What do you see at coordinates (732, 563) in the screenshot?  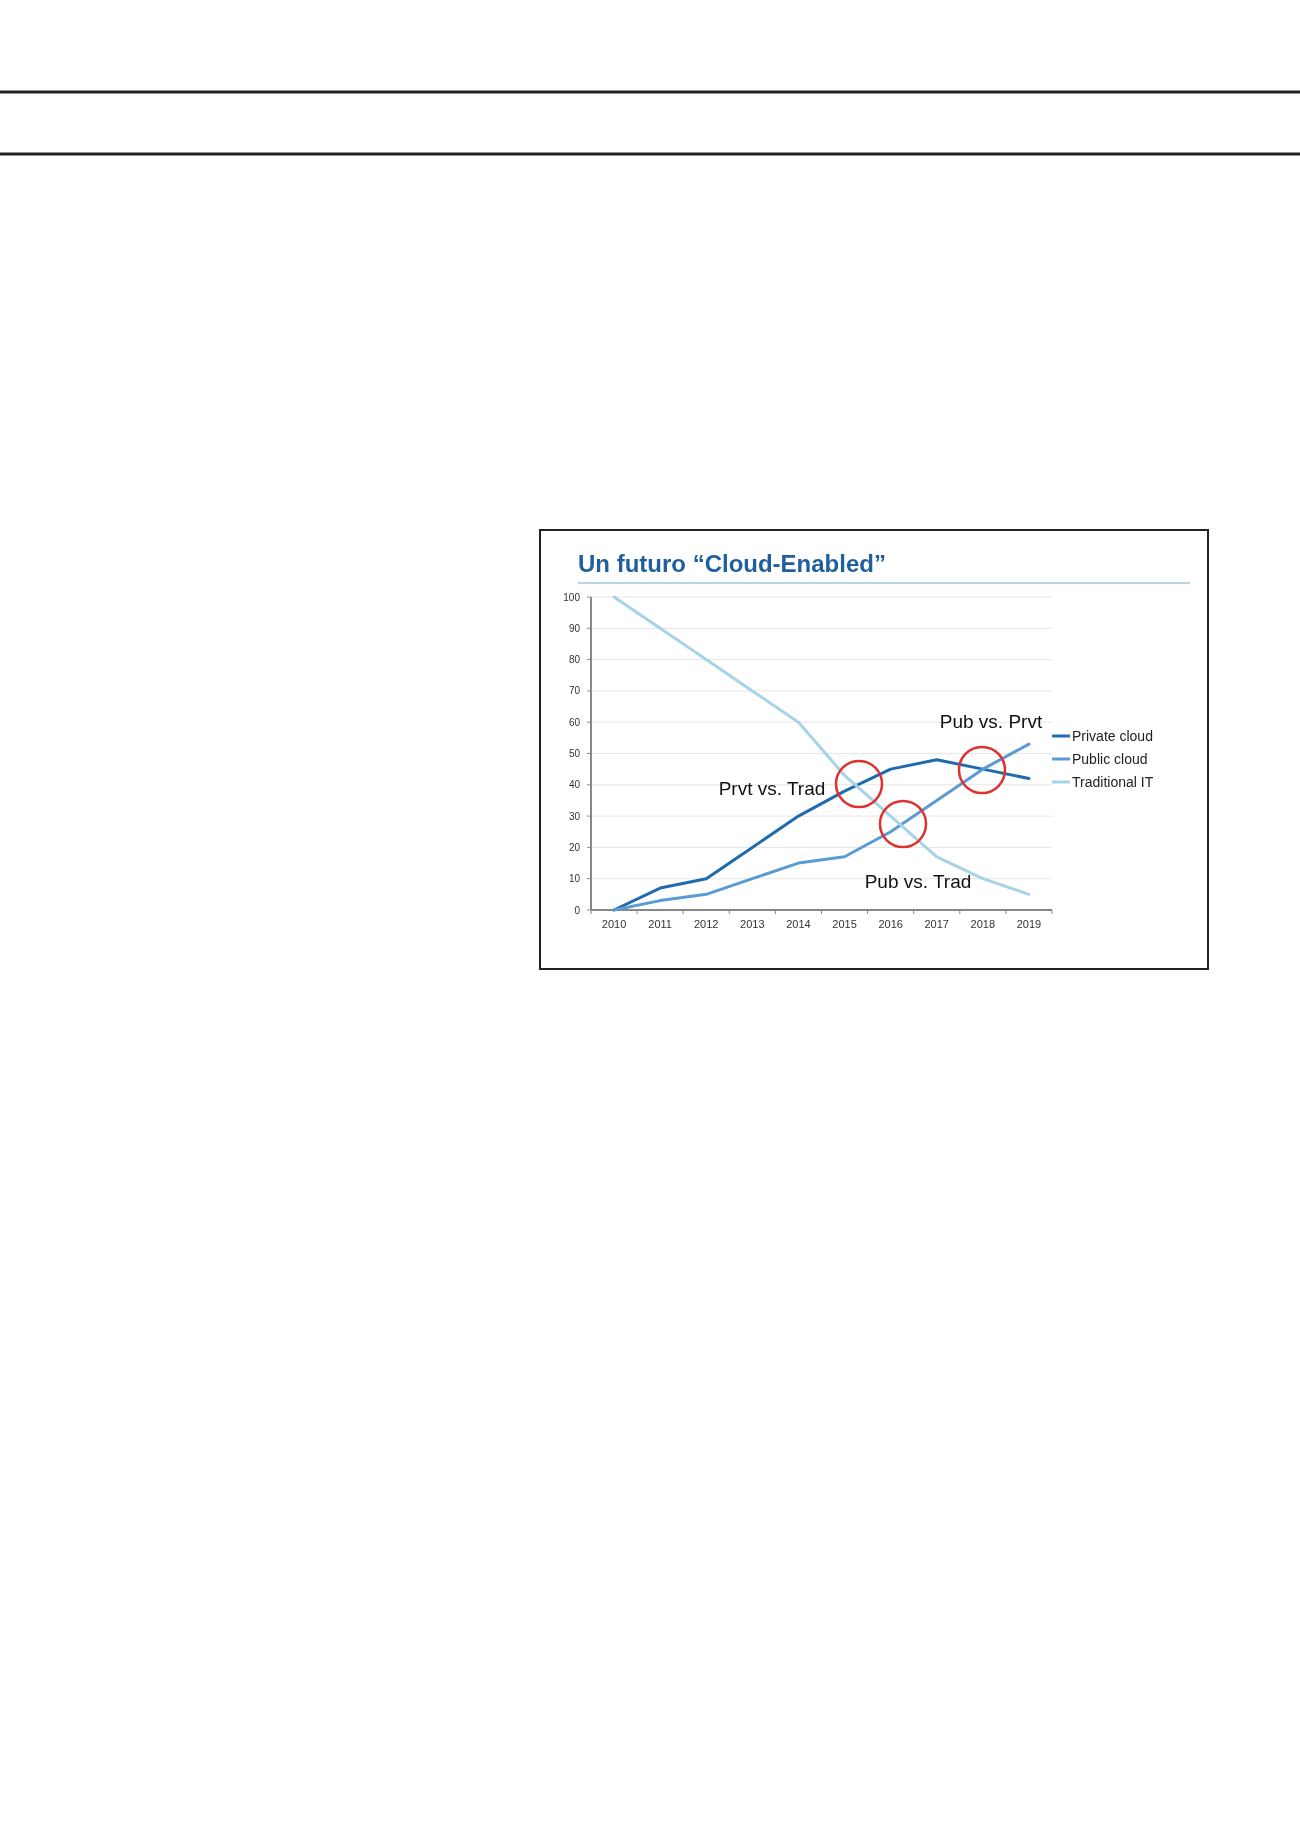 I see `chart-title: Un futuro “Cloud-Enabled”` at bounding box center [732, 563].